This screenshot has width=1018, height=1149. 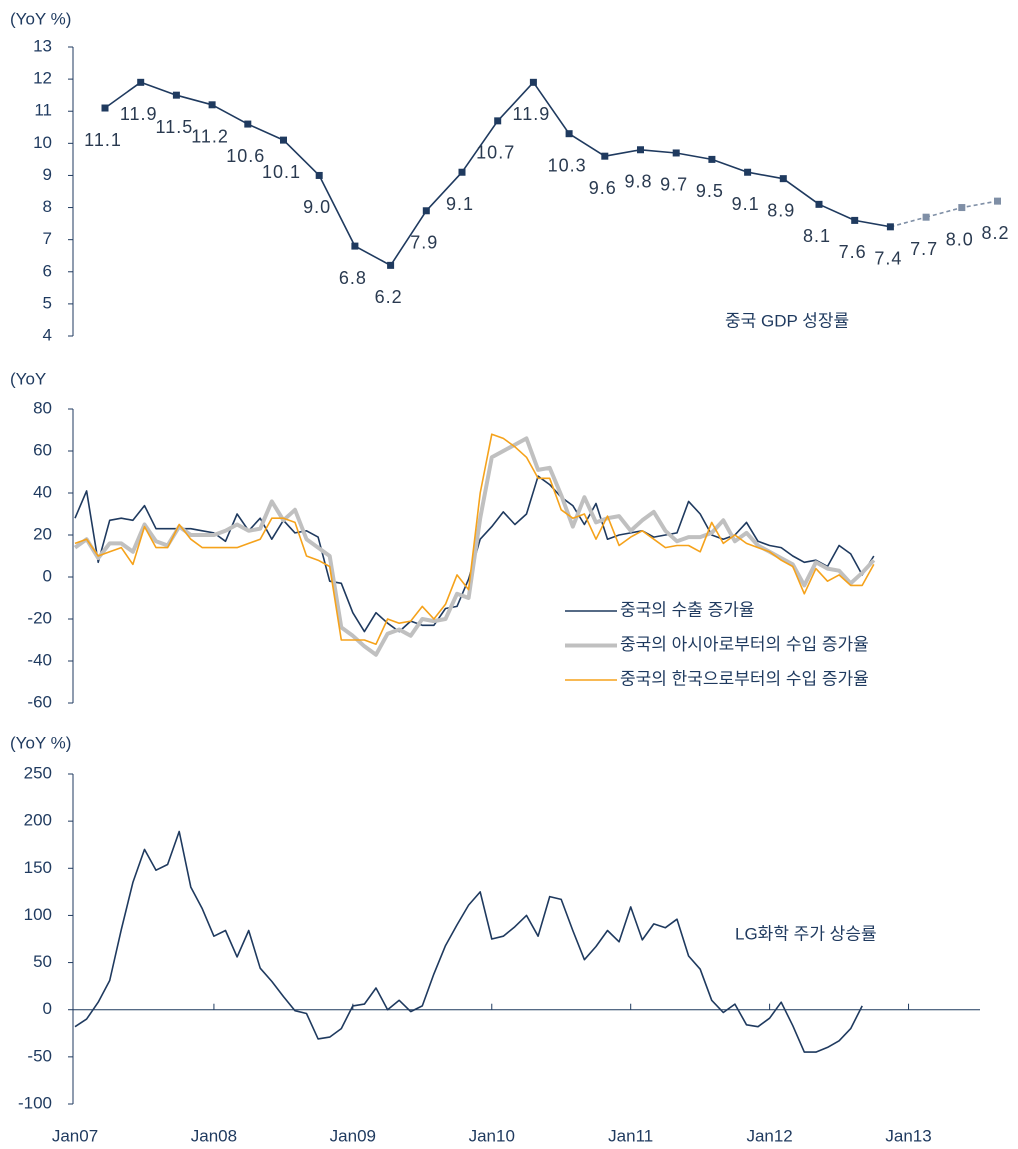 I want to click on x-tick-label: Jan11, so click(x=630, y=1135).